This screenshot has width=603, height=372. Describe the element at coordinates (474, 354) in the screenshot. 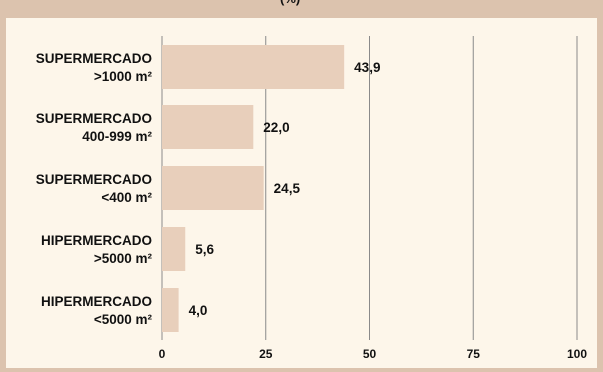

I see `x-tick-75: 75` at that location.